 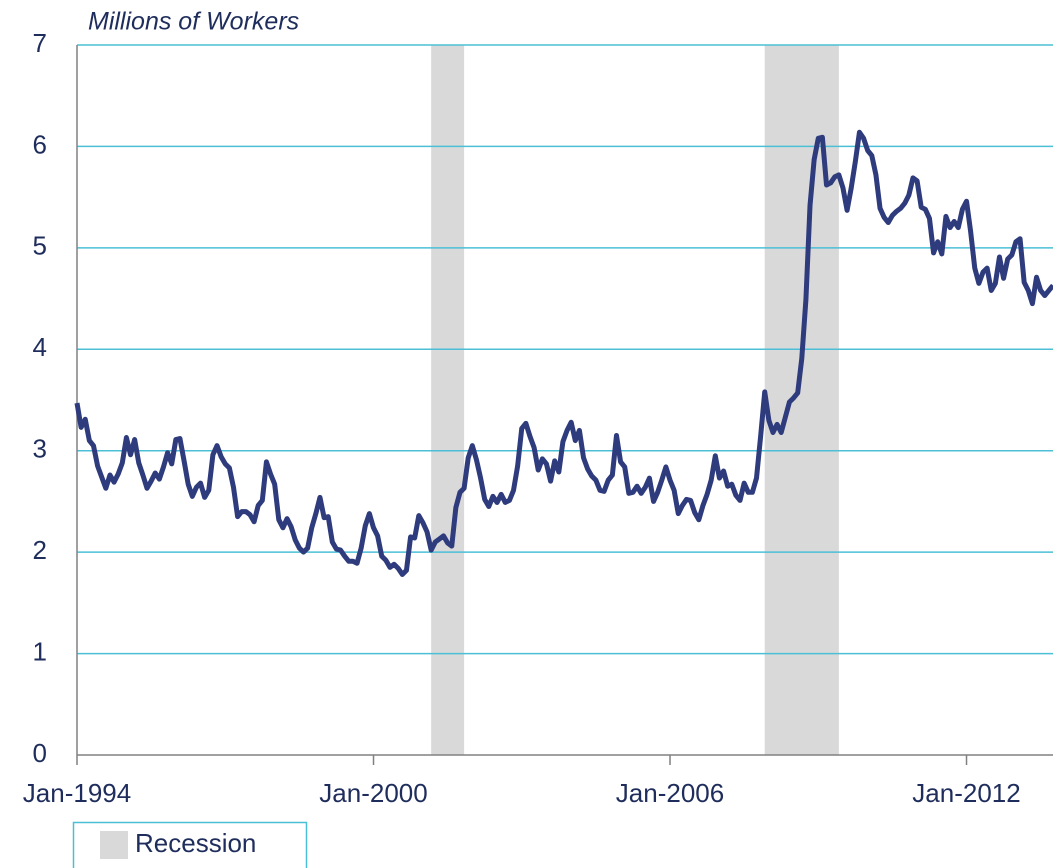 I want to click on y-tick-label: 4, so click(x=40, y=347).